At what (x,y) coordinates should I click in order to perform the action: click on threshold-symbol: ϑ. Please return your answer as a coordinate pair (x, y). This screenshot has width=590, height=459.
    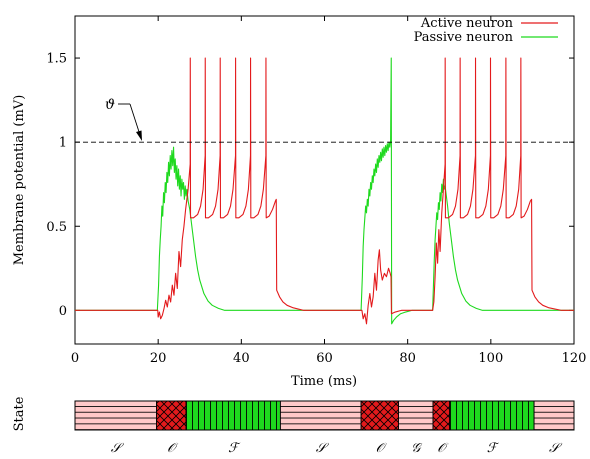
    Looking at the image, I should click on (110, 105).